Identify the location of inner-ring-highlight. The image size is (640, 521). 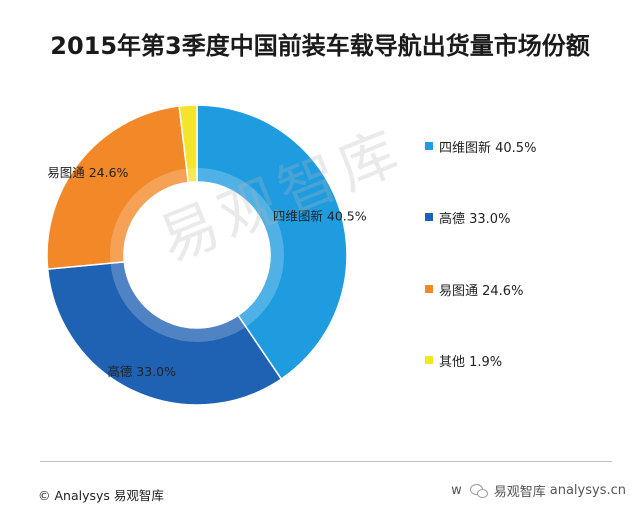
(197, 255).